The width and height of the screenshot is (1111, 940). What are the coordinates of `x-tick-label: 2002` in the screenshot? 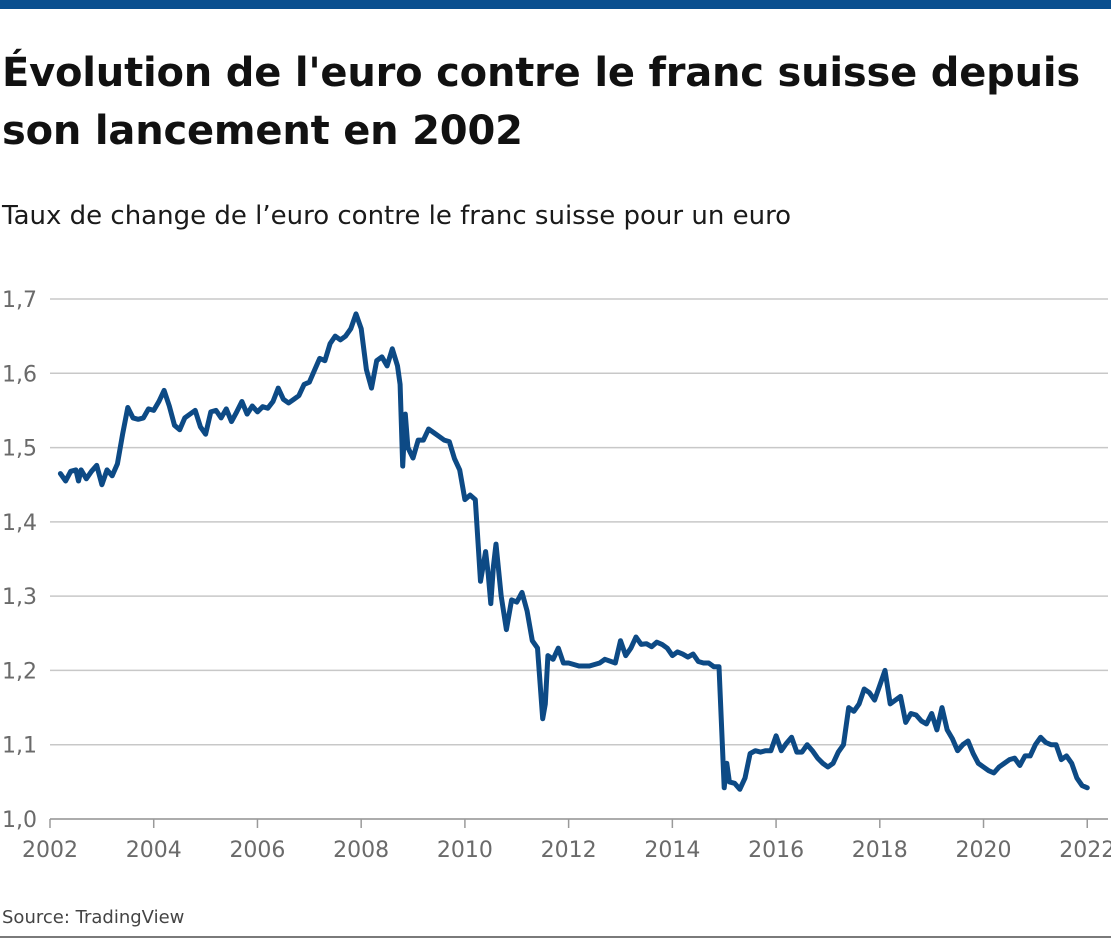 It's located at (50, 850).